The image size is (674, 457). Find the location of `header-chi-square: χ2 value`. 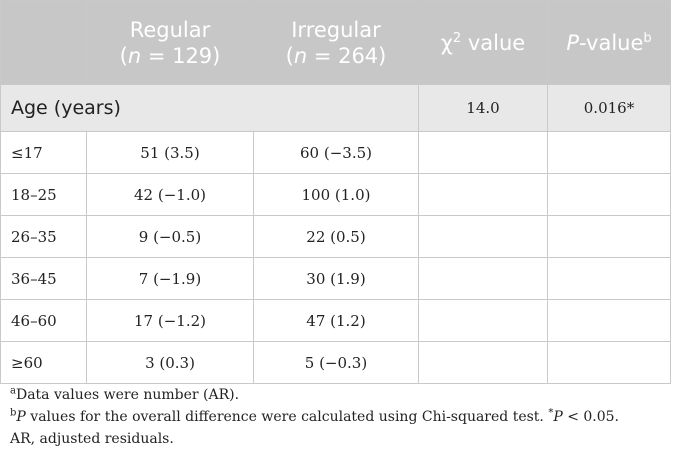

header-chi-square: χ2 value is located at coordinates (483, 42).